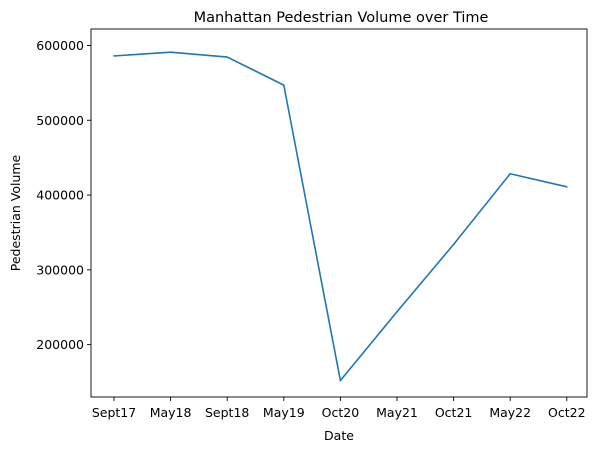 The width and height of the screenshot is (598, 453). I want to click on x-tick-label: May22, so click(510, 412).